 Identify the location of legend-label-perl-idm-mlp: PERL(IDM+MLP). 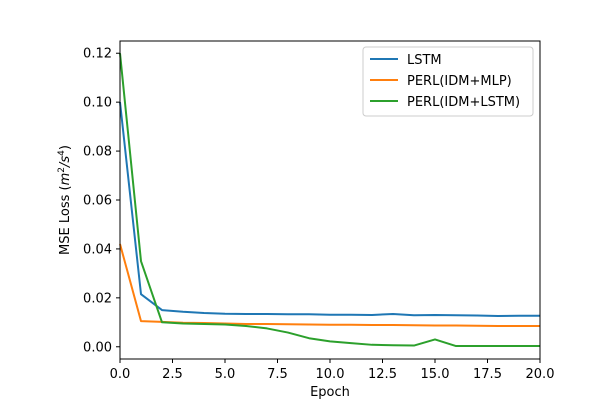
(459, 81).